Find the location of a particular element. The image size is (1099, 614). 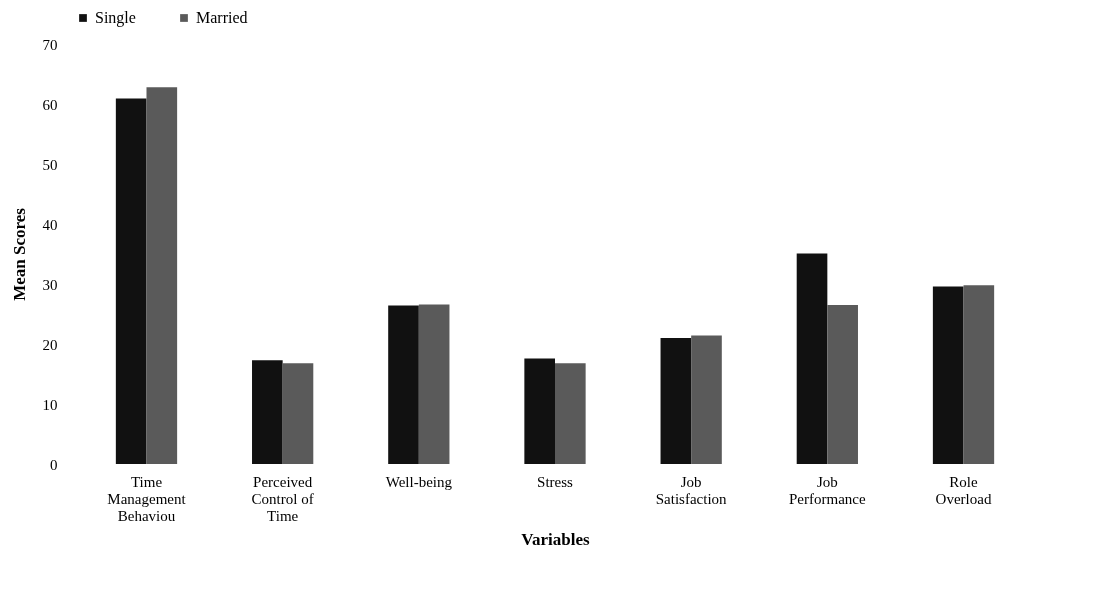

y-tick-label: 20 is located at coordinates (50, 344).